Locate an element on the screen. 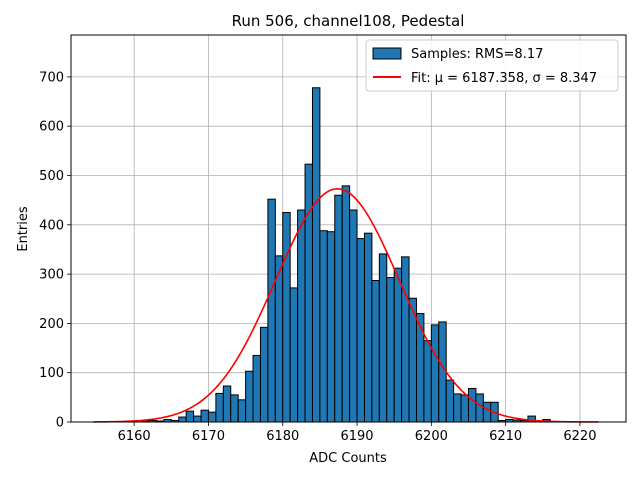  legend-samples-swatch is located at coordinates (387, 53).